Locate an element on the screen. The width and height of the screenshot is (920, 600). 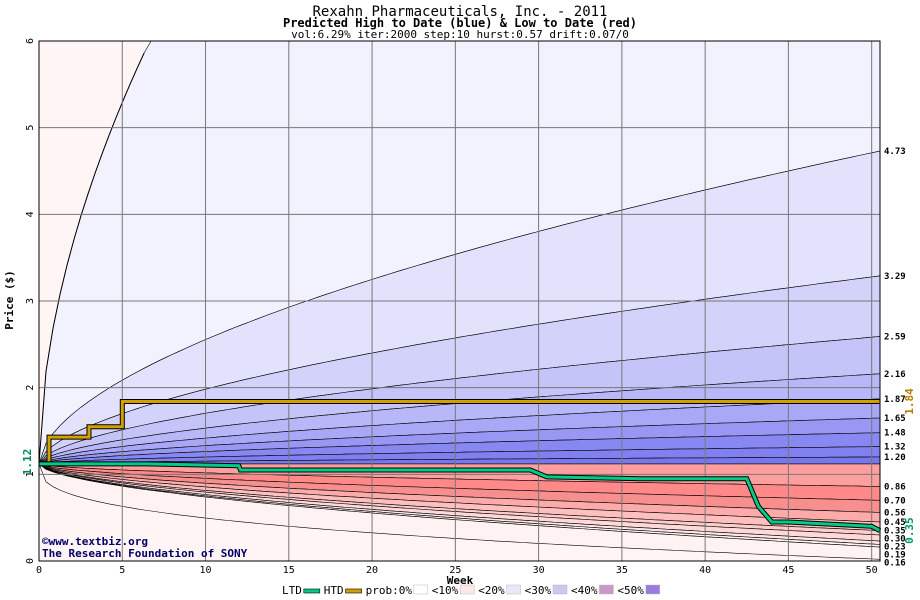
upper-envelope is located at coordinates (91, 258).